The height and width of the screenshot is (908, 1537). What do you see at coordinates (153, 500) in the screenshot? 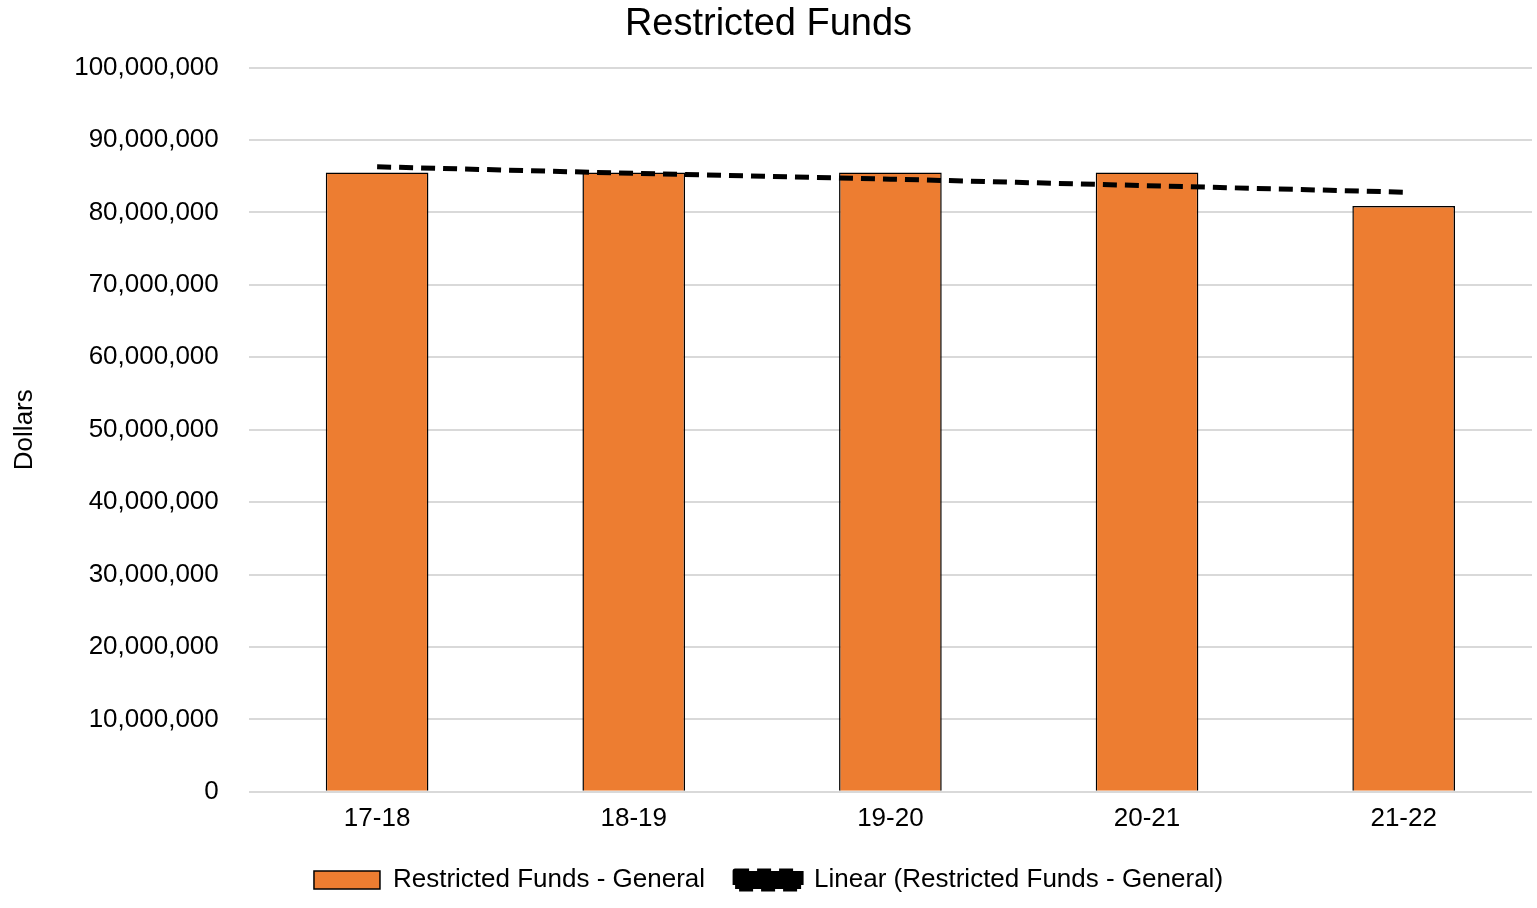
I see `y-tick-label: 40,000,000` at bounding box center [153, 500].